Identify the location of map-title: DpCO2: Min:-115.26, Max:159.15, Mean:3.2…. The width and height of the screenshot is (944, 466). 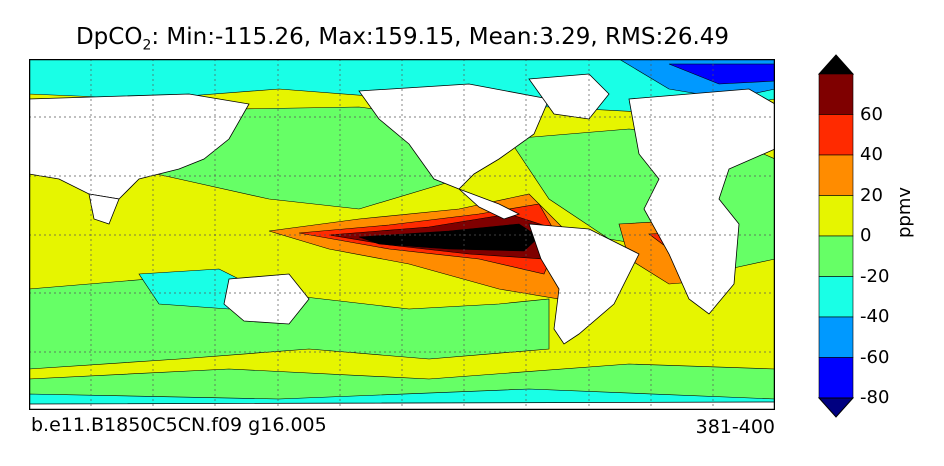
(402, 39).